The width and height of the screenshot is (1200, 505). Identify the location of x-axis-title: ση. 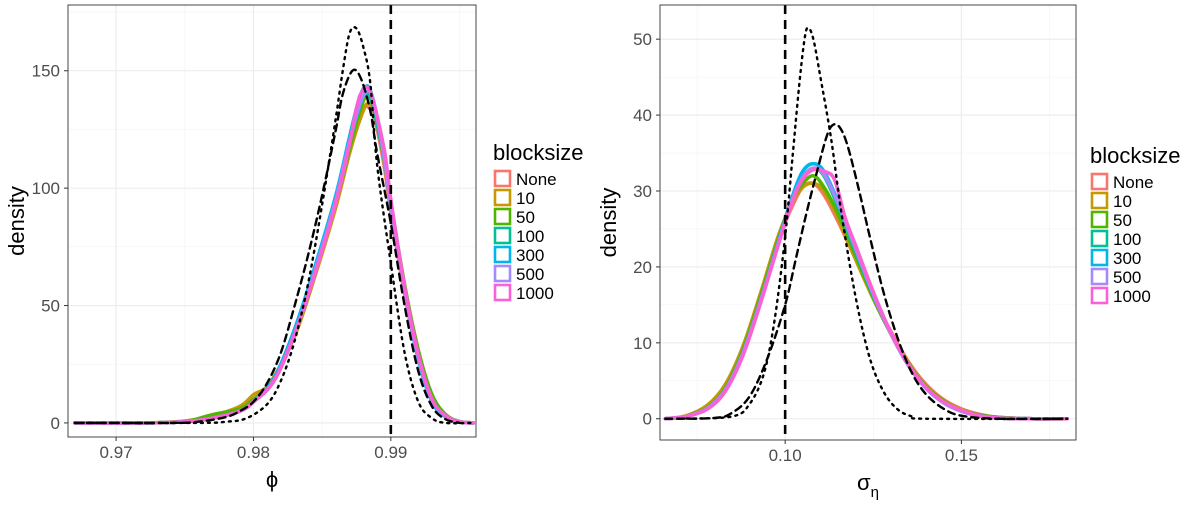
(868, 485).